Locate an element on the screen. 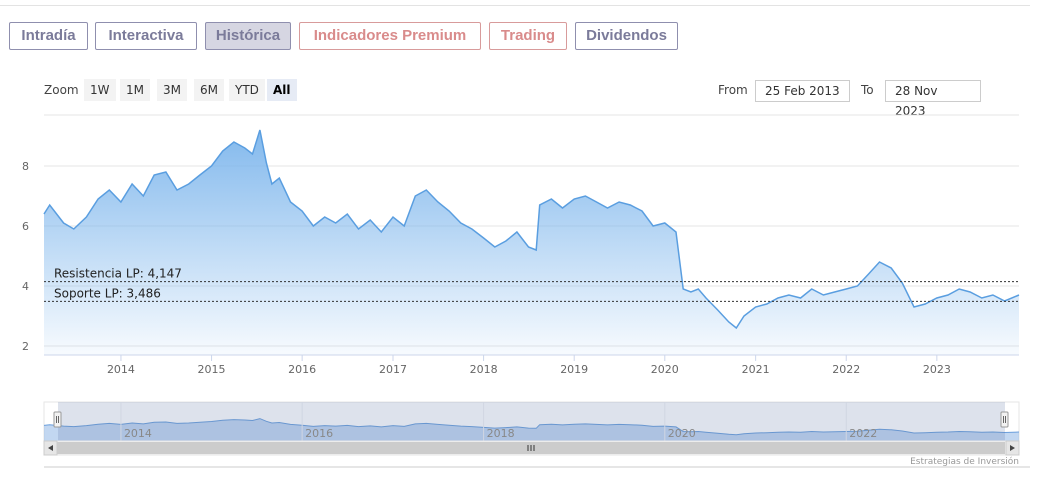 The image size is (1038, 478). x-tick-label: 2022 is located at coordinates (846, 369).